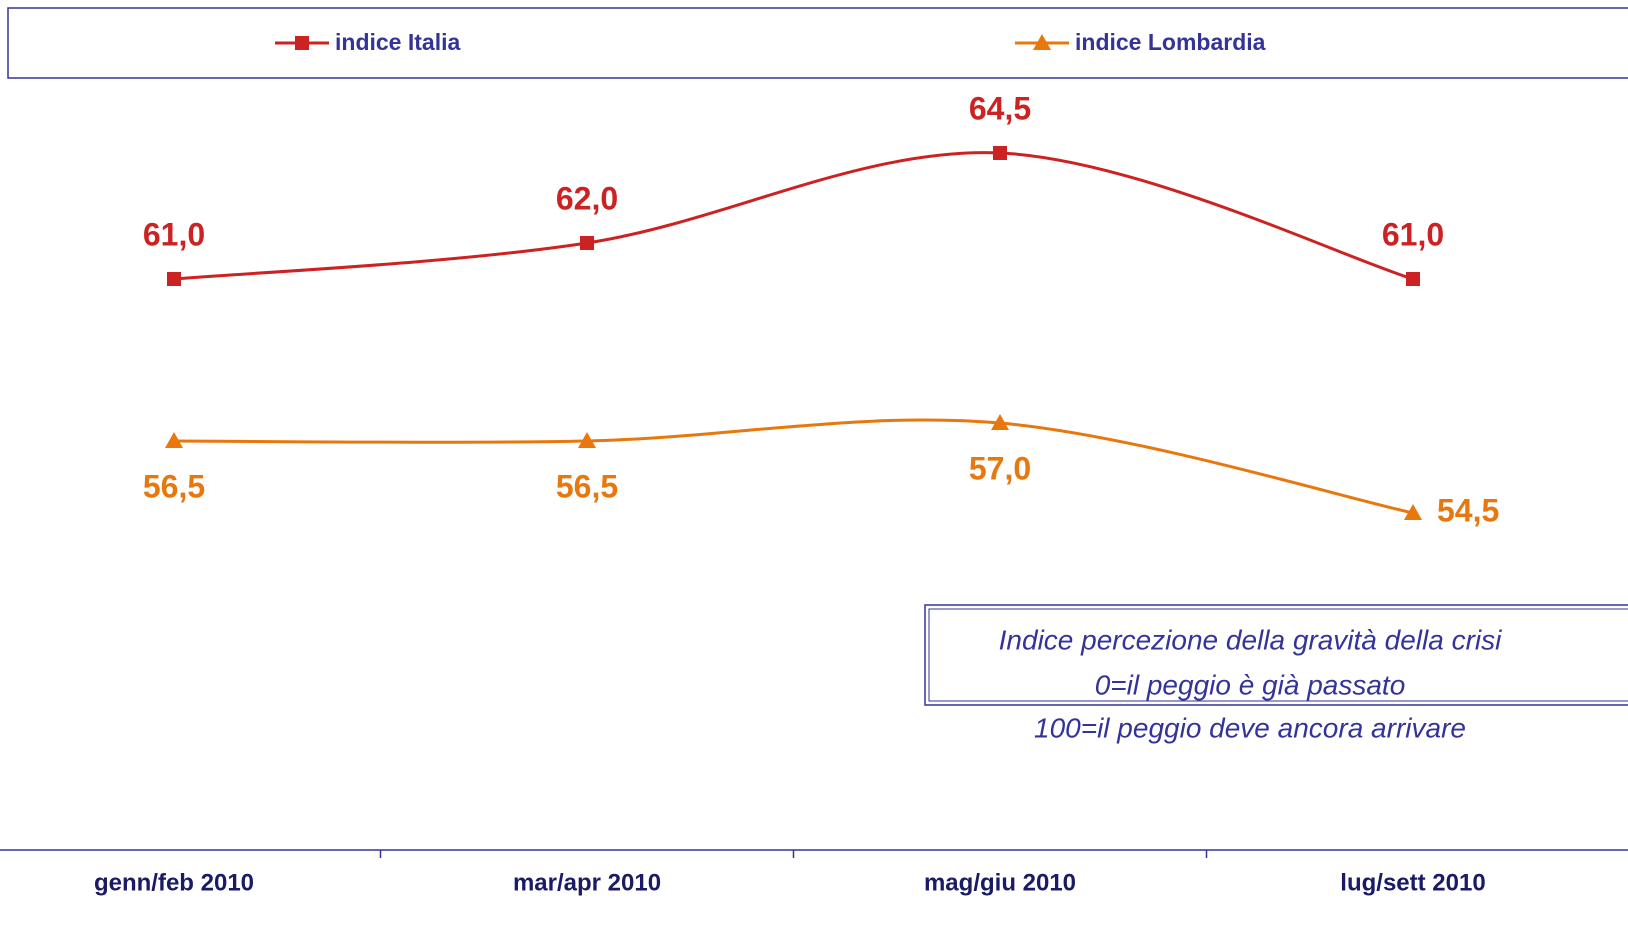 The image size is (1628, 933). What do you see at coordinates (587, 198) in the screenshot?
I see `value-label: 62,0` at bounding box center [587, 198].